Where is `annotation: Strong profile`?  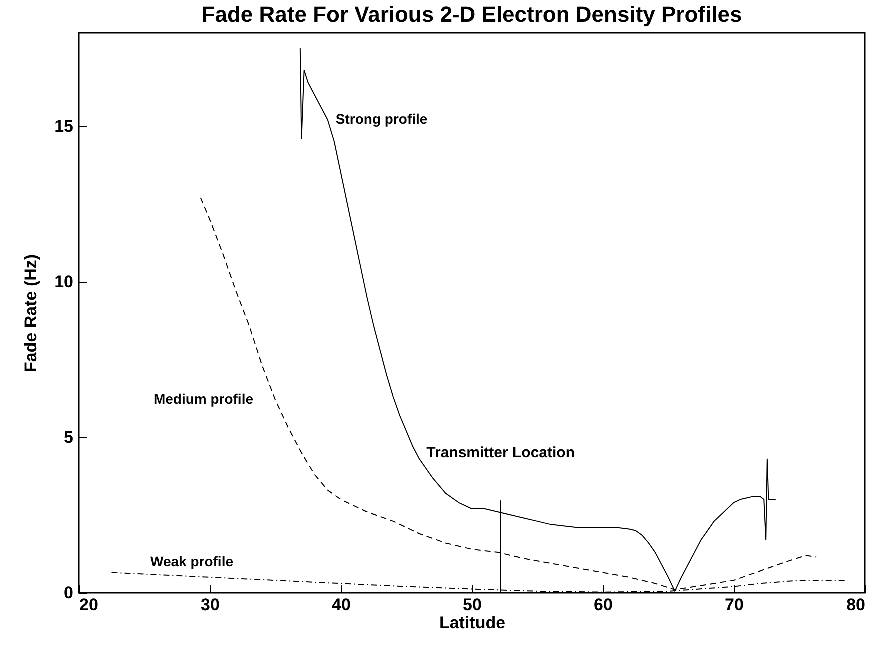
annotation: Strong profile is located at coordinates (382, 119).